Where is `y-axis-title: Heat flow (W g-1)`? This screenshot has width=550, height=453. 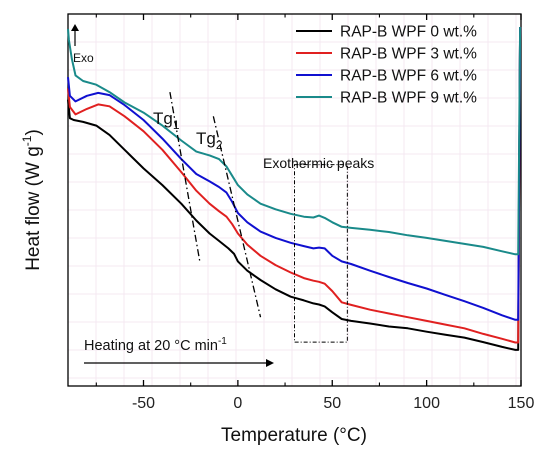
y-axis-title: Heat flow (W g-1) is located at coordinates (32, 200).